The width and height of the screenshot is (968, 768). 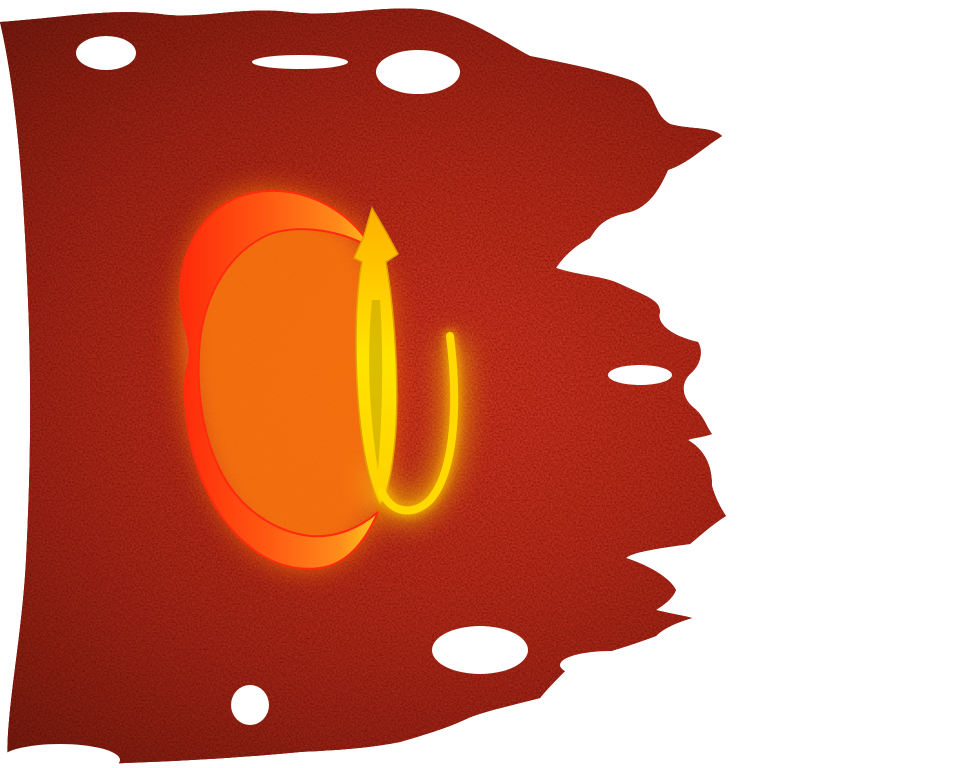 What do you see at coordinates (278, 379) in the screenshot?
I see `alpha-bowl` at bounding box center [278, 379].